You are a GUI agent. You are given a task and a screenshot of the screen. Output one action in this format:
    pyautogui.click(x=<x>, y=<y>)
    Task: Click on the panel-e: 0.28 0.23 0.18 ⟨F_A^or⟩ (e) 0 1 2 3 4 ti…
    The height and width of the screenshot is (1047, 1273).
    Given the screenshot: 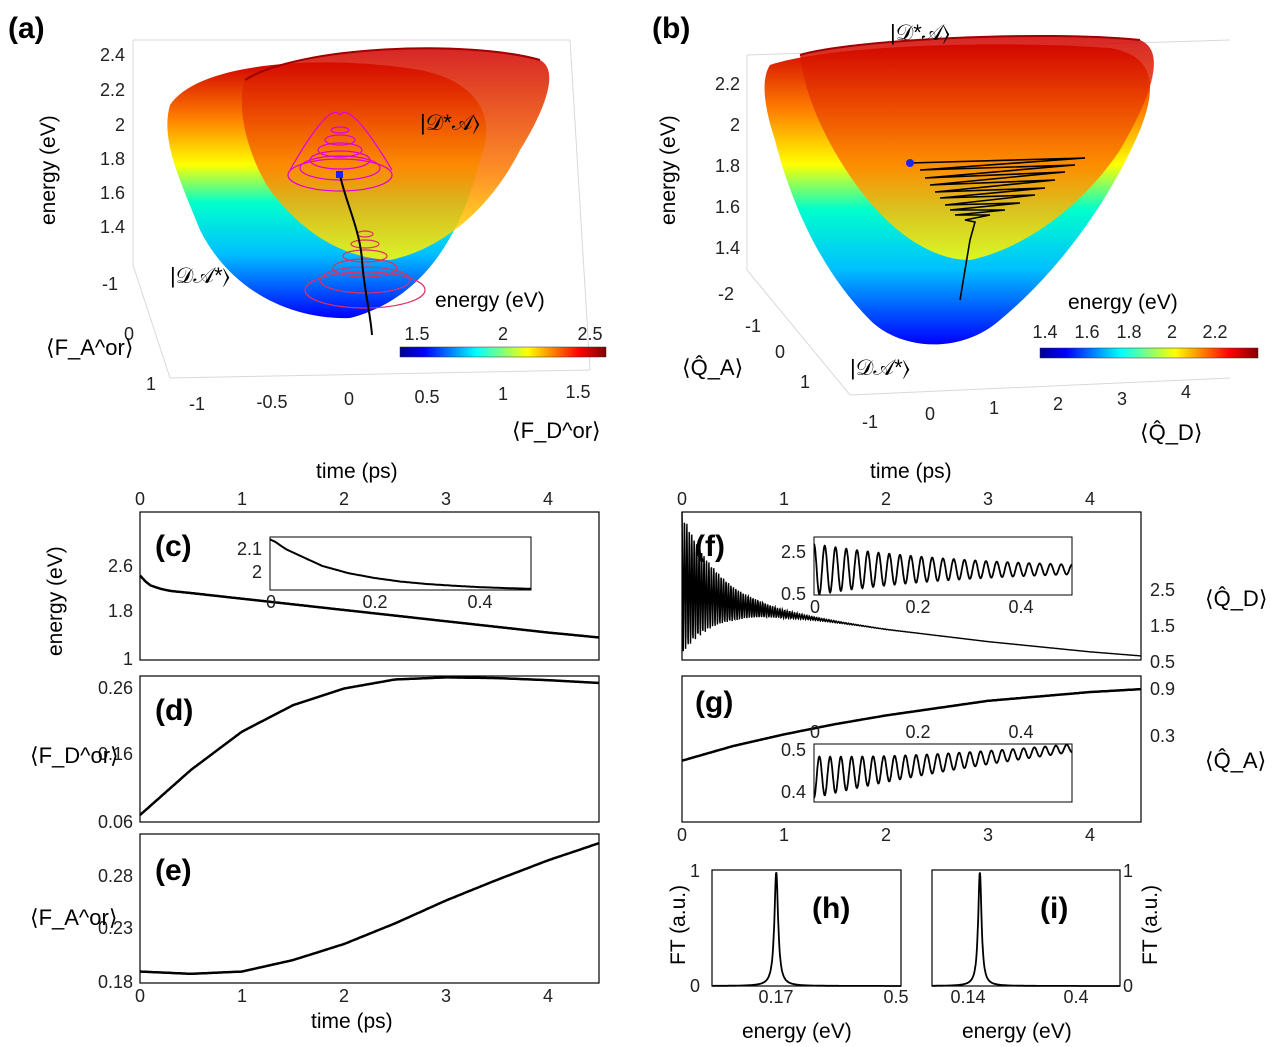 What is the action you would take?
    pyautogui.click(x=315, y=933)
    